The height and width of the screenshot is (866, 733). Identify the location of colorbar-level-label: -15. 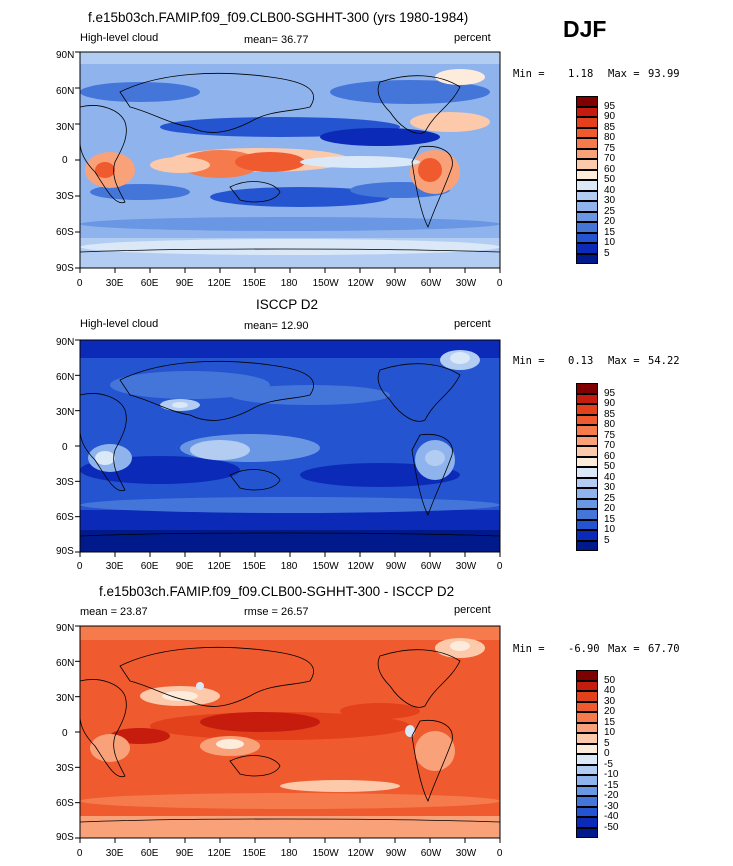
(611, 785).